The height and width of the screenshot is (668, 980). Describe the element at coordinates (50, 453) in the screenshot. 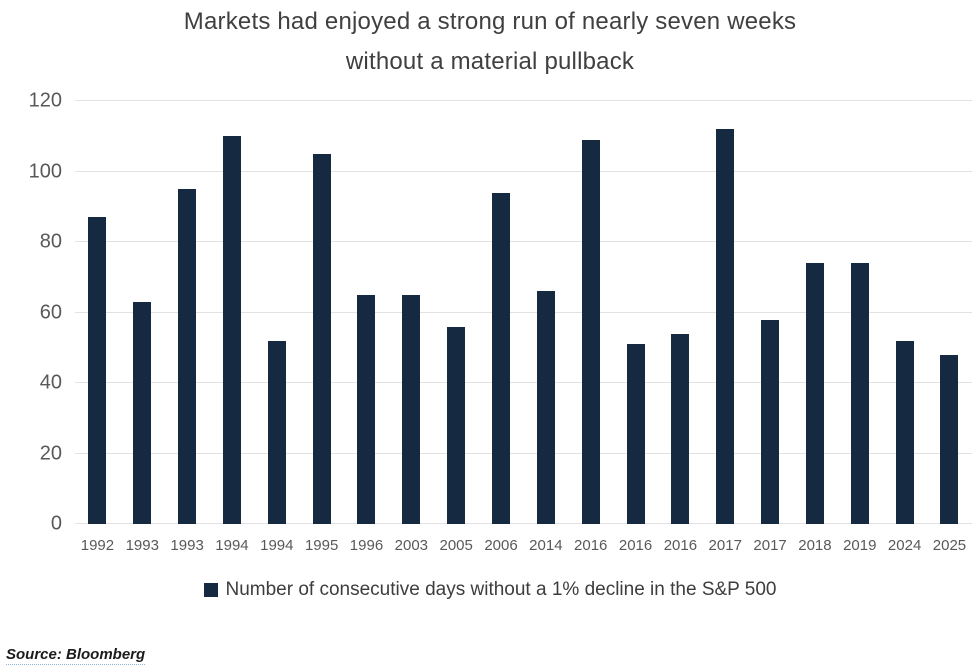

I see `y-tick-label: 20` at that location.